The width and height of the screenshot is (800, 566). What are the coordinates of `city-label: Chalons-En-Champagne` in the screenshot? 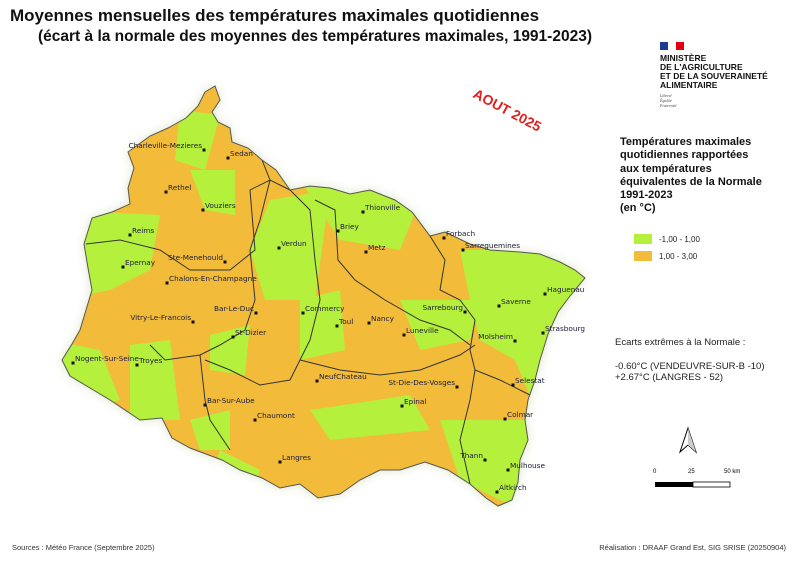 It's located at (213, 278).